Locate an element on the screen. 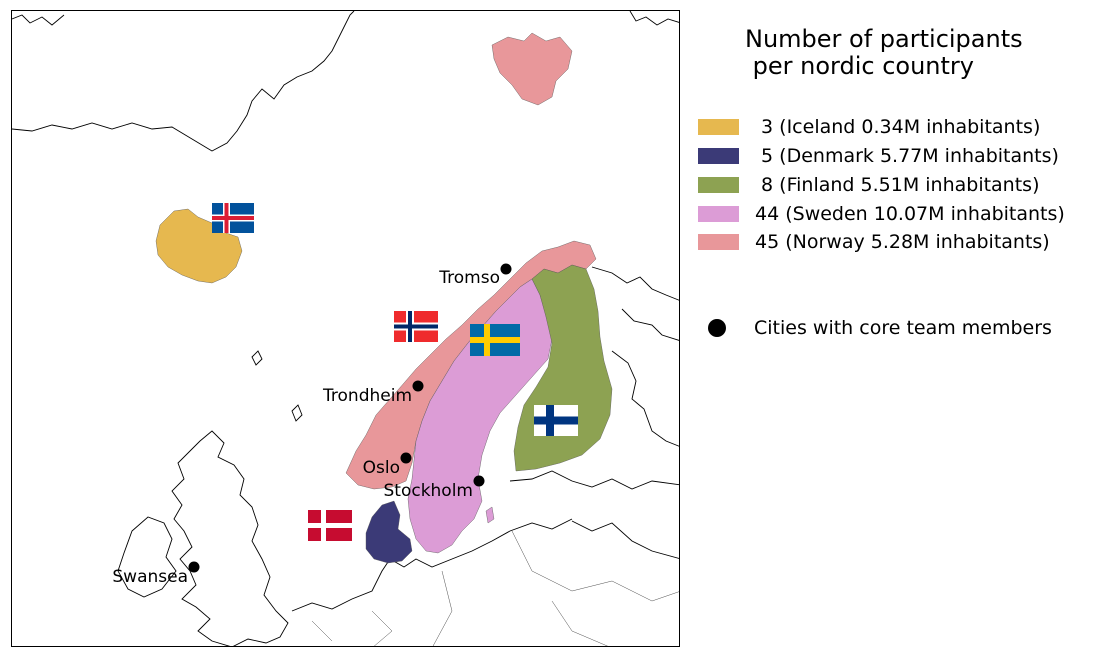 Image resolution: width=1096 pixels, height=659 pixels. legend-entry-sweden: 44 (Sweden 10.07M inhabitants) is located at coordinates (881, 214).